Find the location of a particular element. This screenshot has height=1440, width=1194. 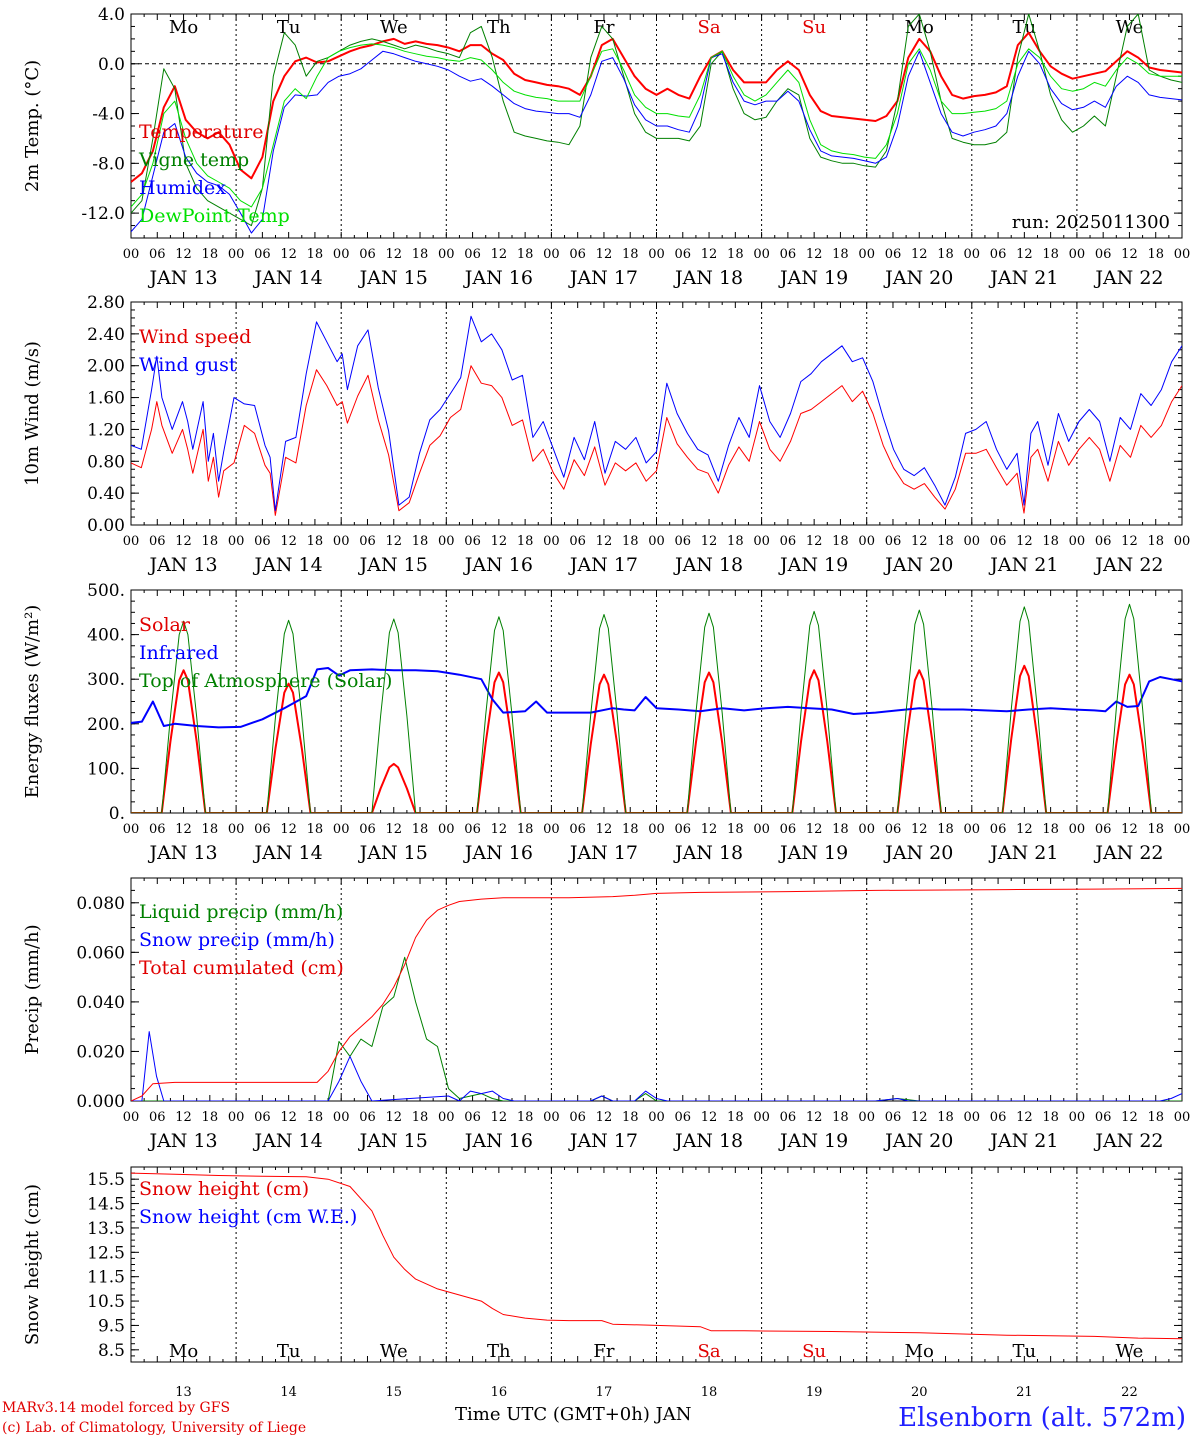

weekday-label: Sa is located at coordinates (709, 1351).